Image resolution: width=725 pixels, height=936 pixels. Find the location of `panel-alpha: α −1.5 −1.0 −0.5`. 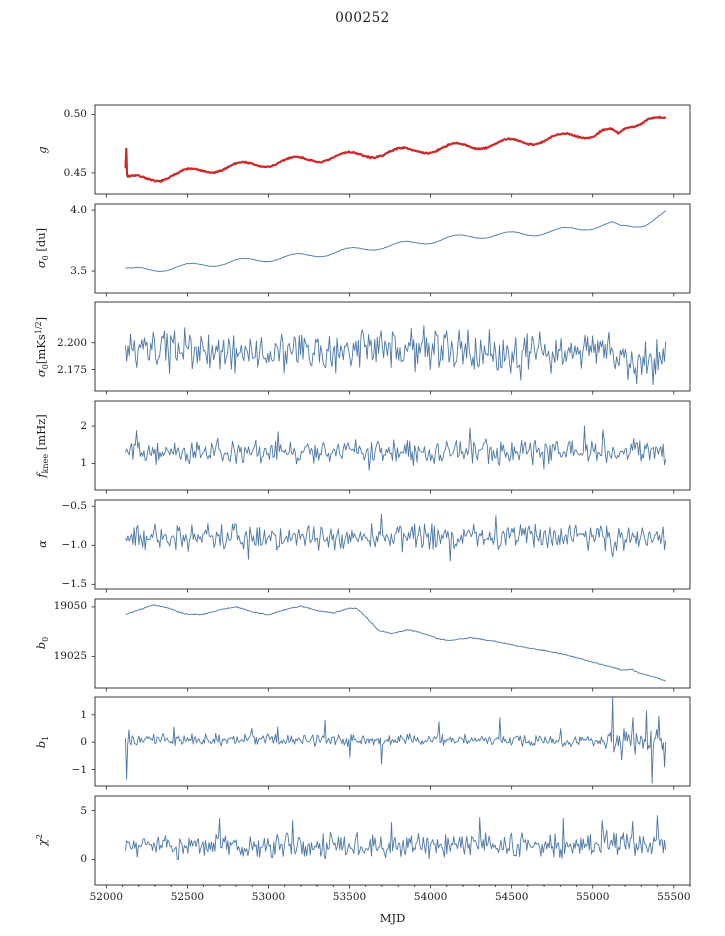

panel-alpha: α −1.5 −1.0 −0.5 is located at coordinates (362, 546).